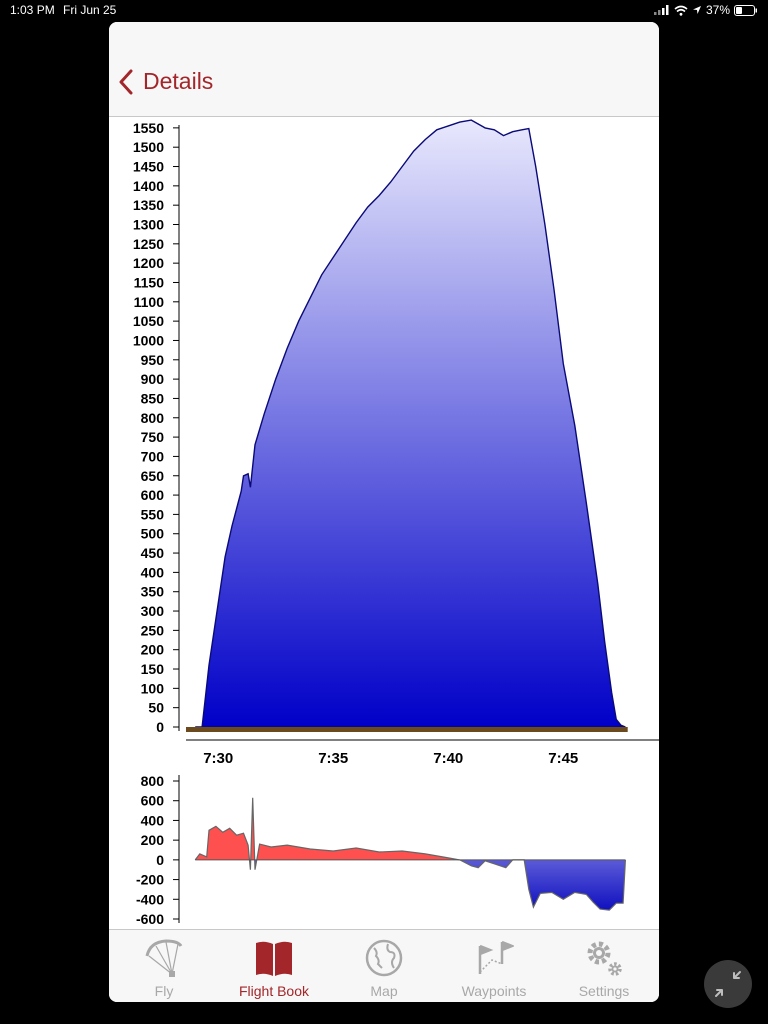 Image resolution: width=768 pixels, height=1024 pixels. I want to click on globe-icon, so click(384, 958).